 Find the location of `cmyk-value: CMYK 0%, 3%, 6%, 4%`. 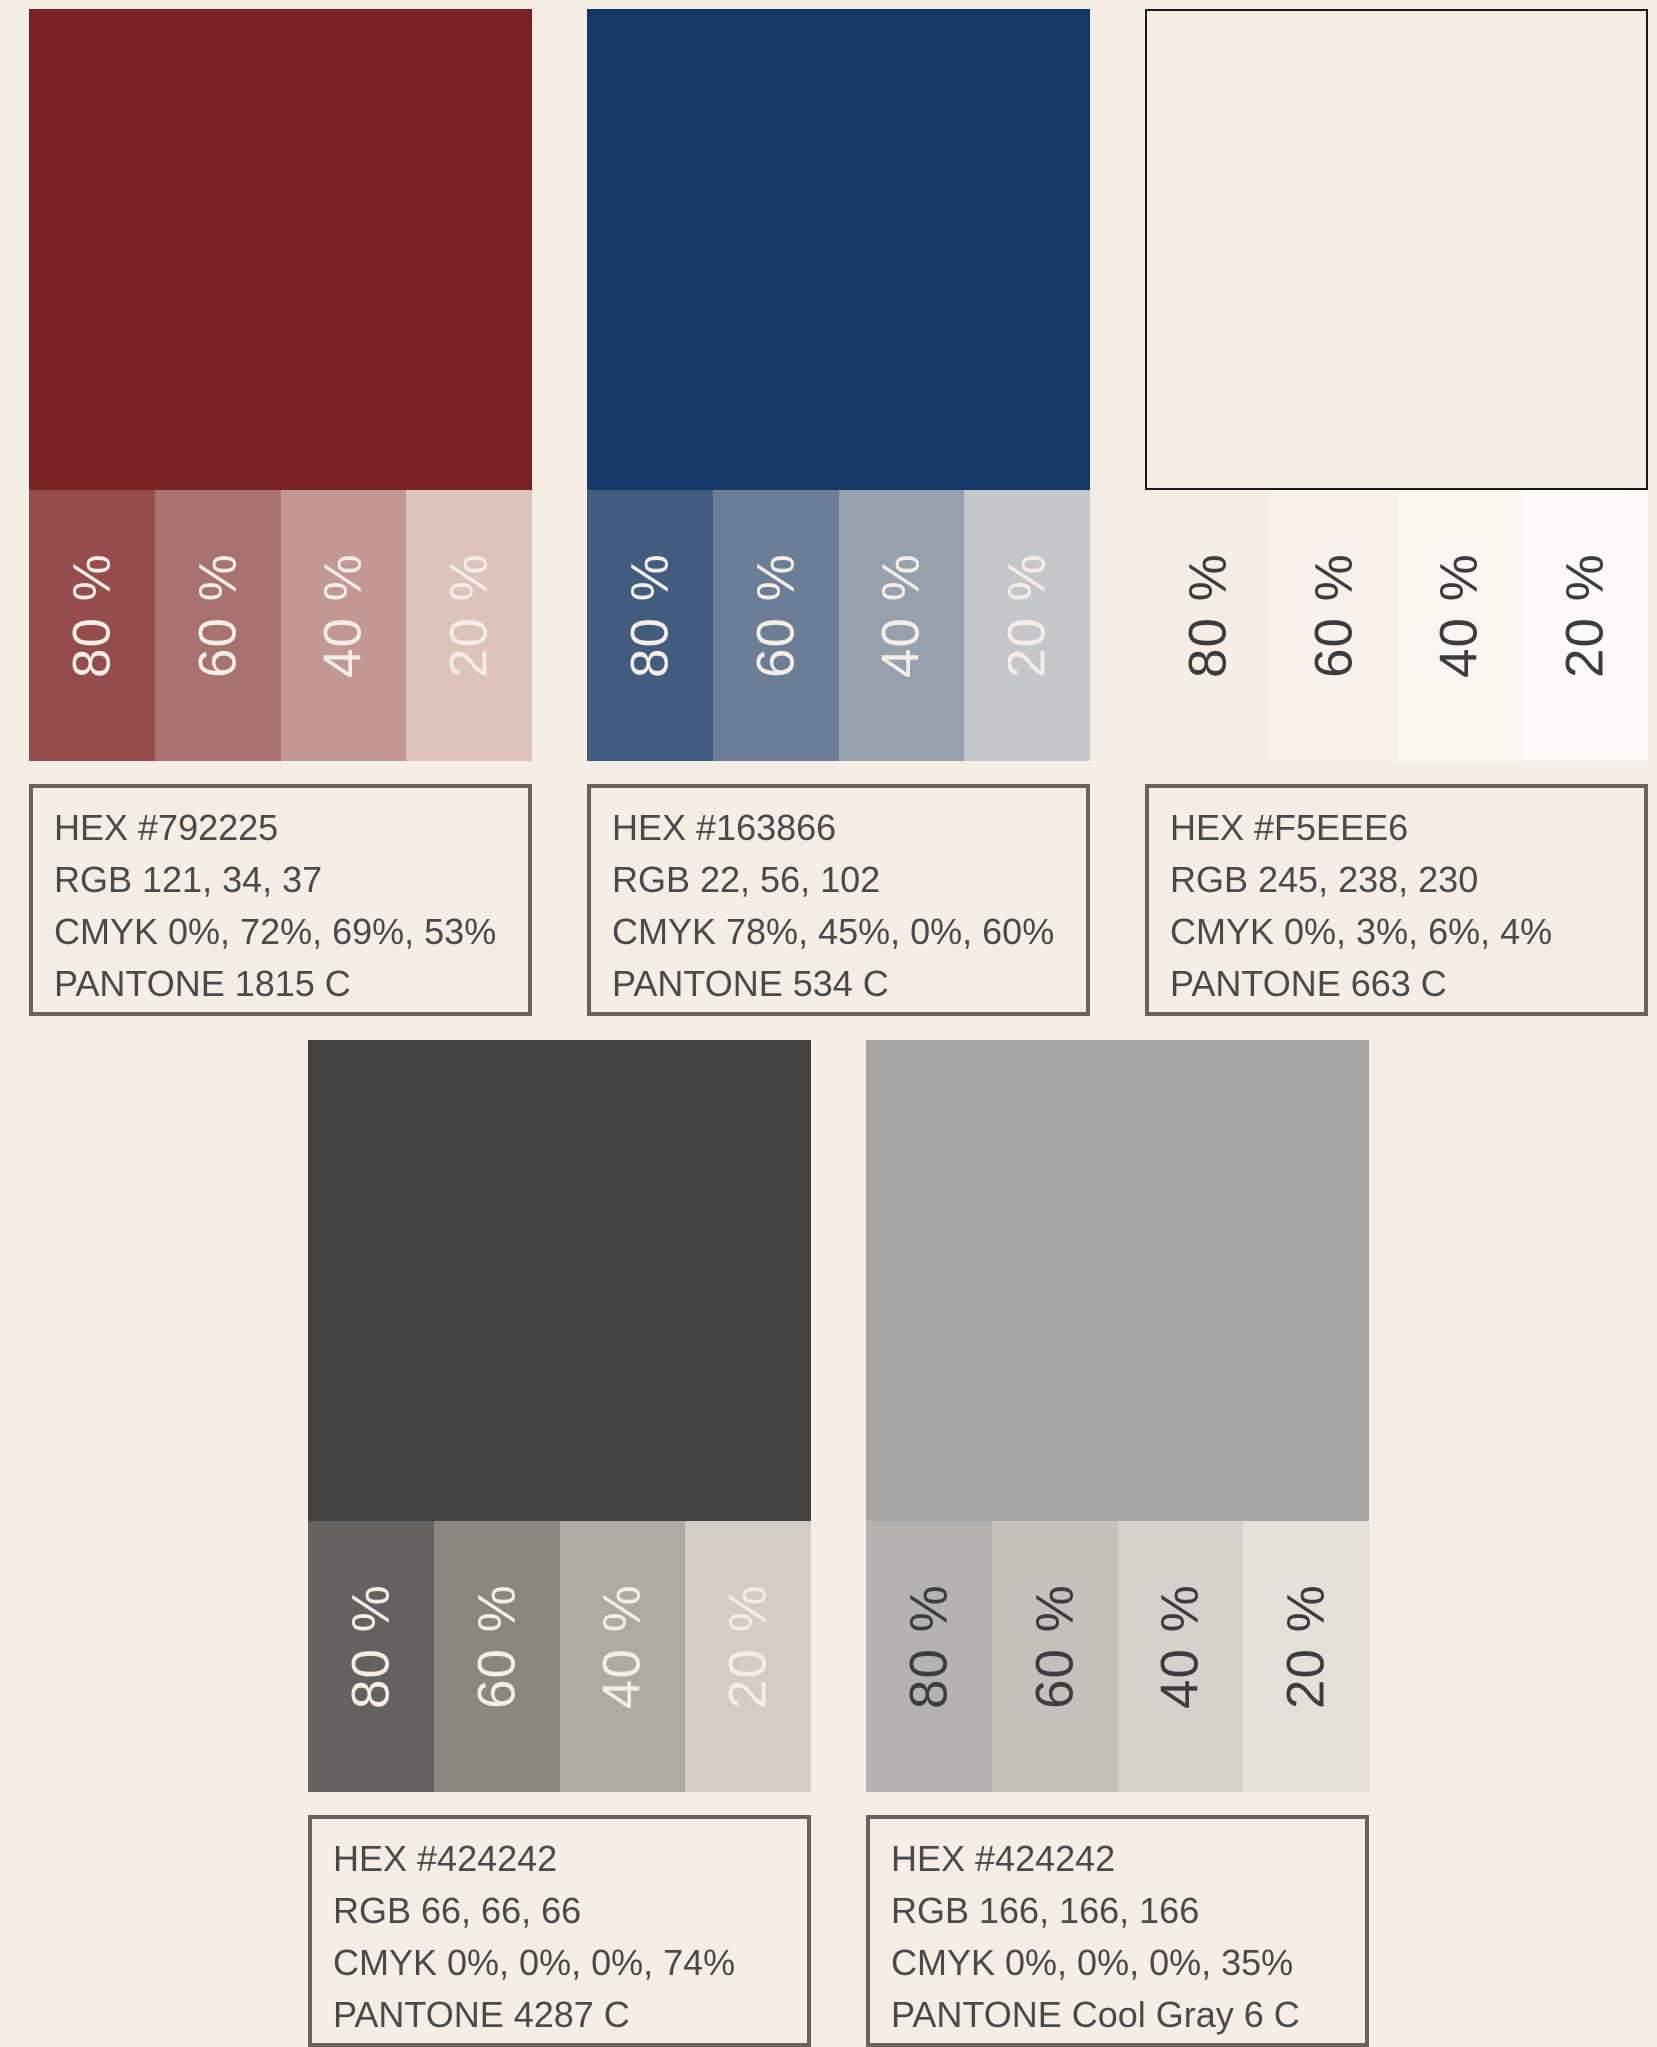

cmyk-value: CMYK 0%, 3%, 6%, 4% is located at coordinates (1361, 931).